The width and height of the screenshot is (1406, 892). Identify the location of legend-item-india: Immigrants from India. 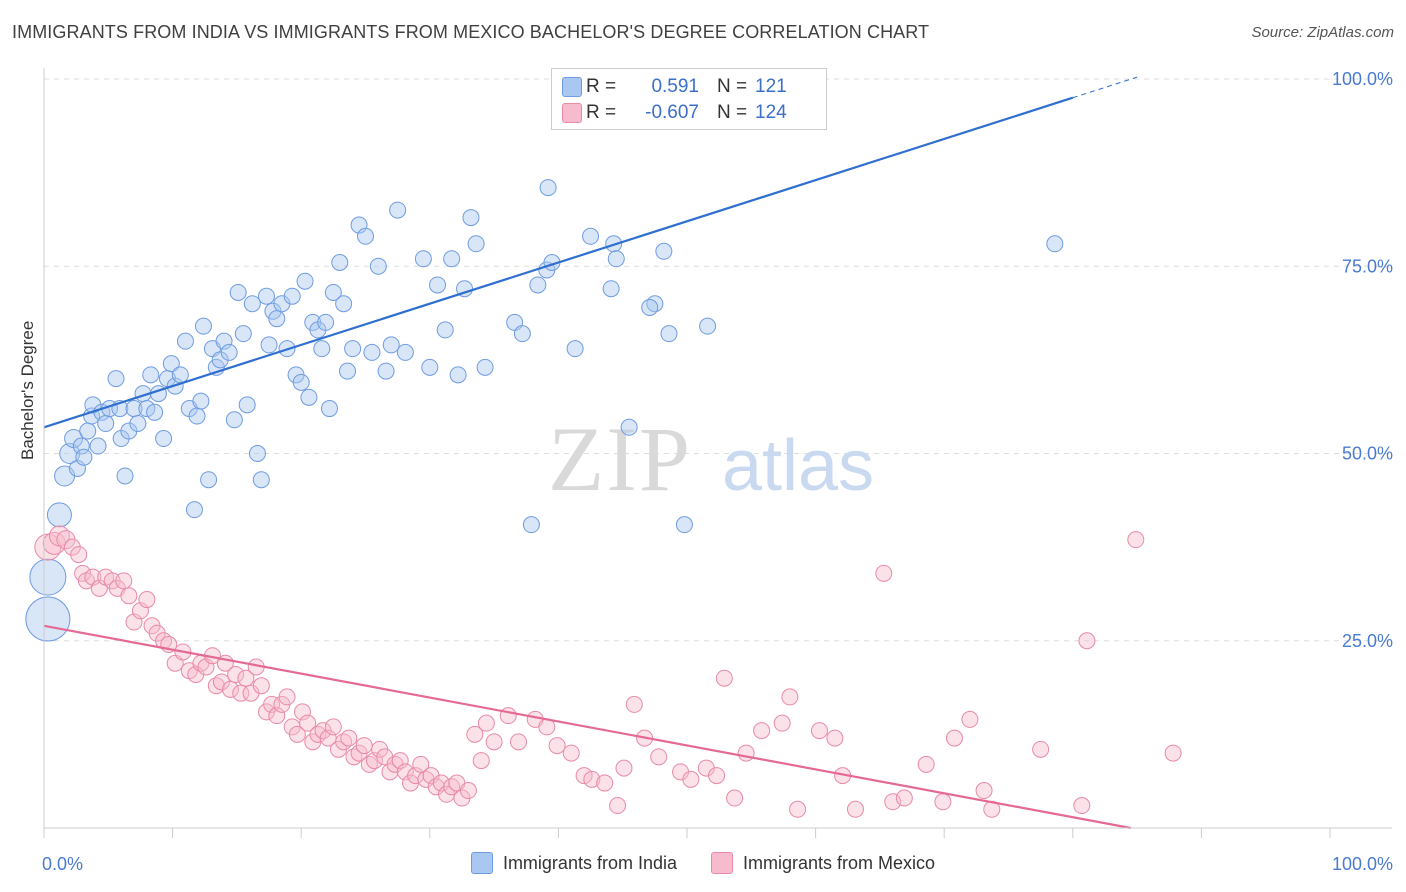
(573, 863).